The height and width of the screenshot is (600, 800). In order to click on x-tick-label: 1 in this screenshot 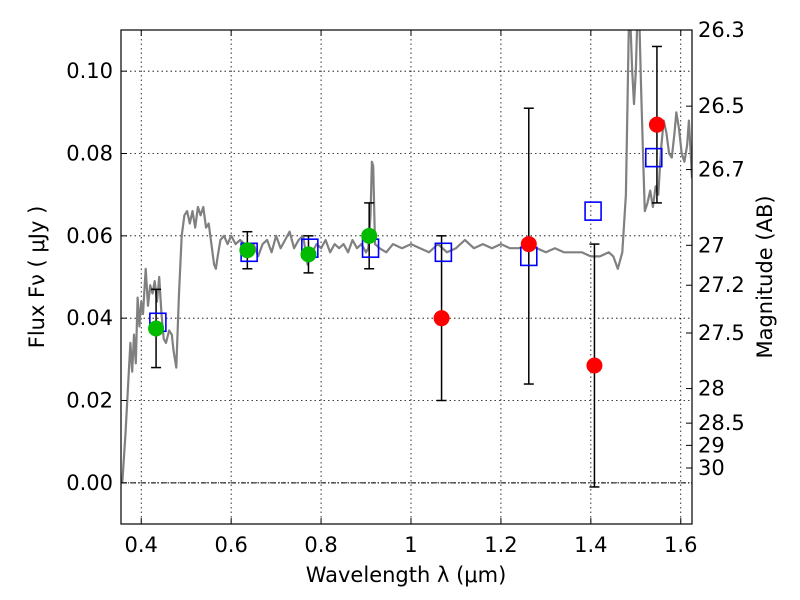, I will do `click(410, 545)`.